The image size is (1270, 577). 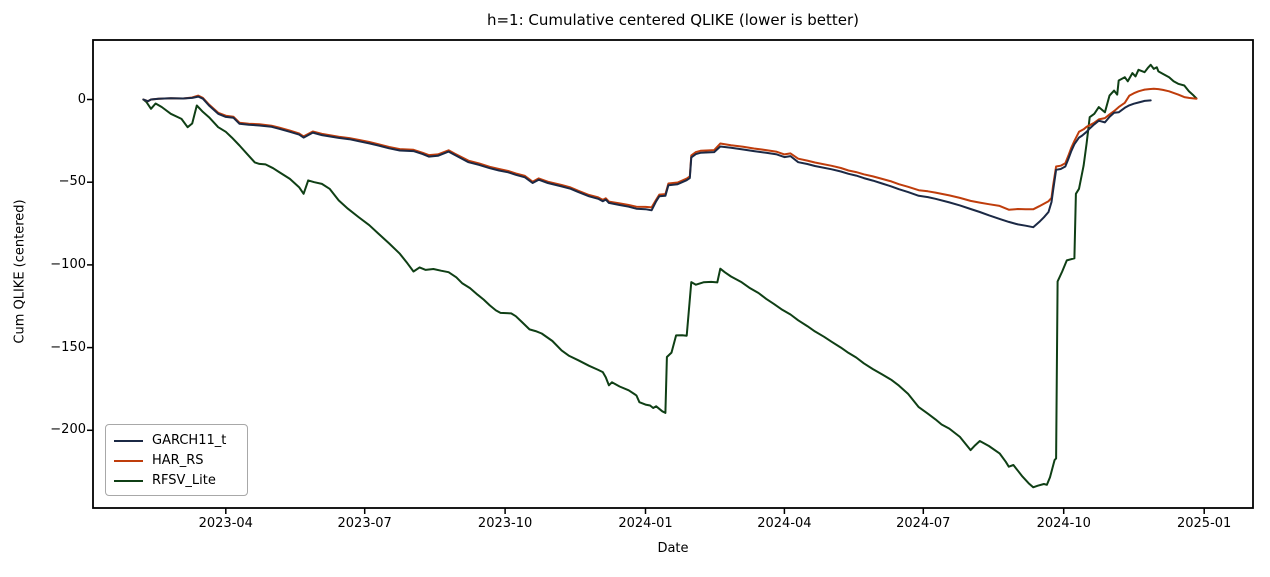 I want to click on legend-item-rfsv-lite: RFSV_Lite, so click(x=176, y=481).